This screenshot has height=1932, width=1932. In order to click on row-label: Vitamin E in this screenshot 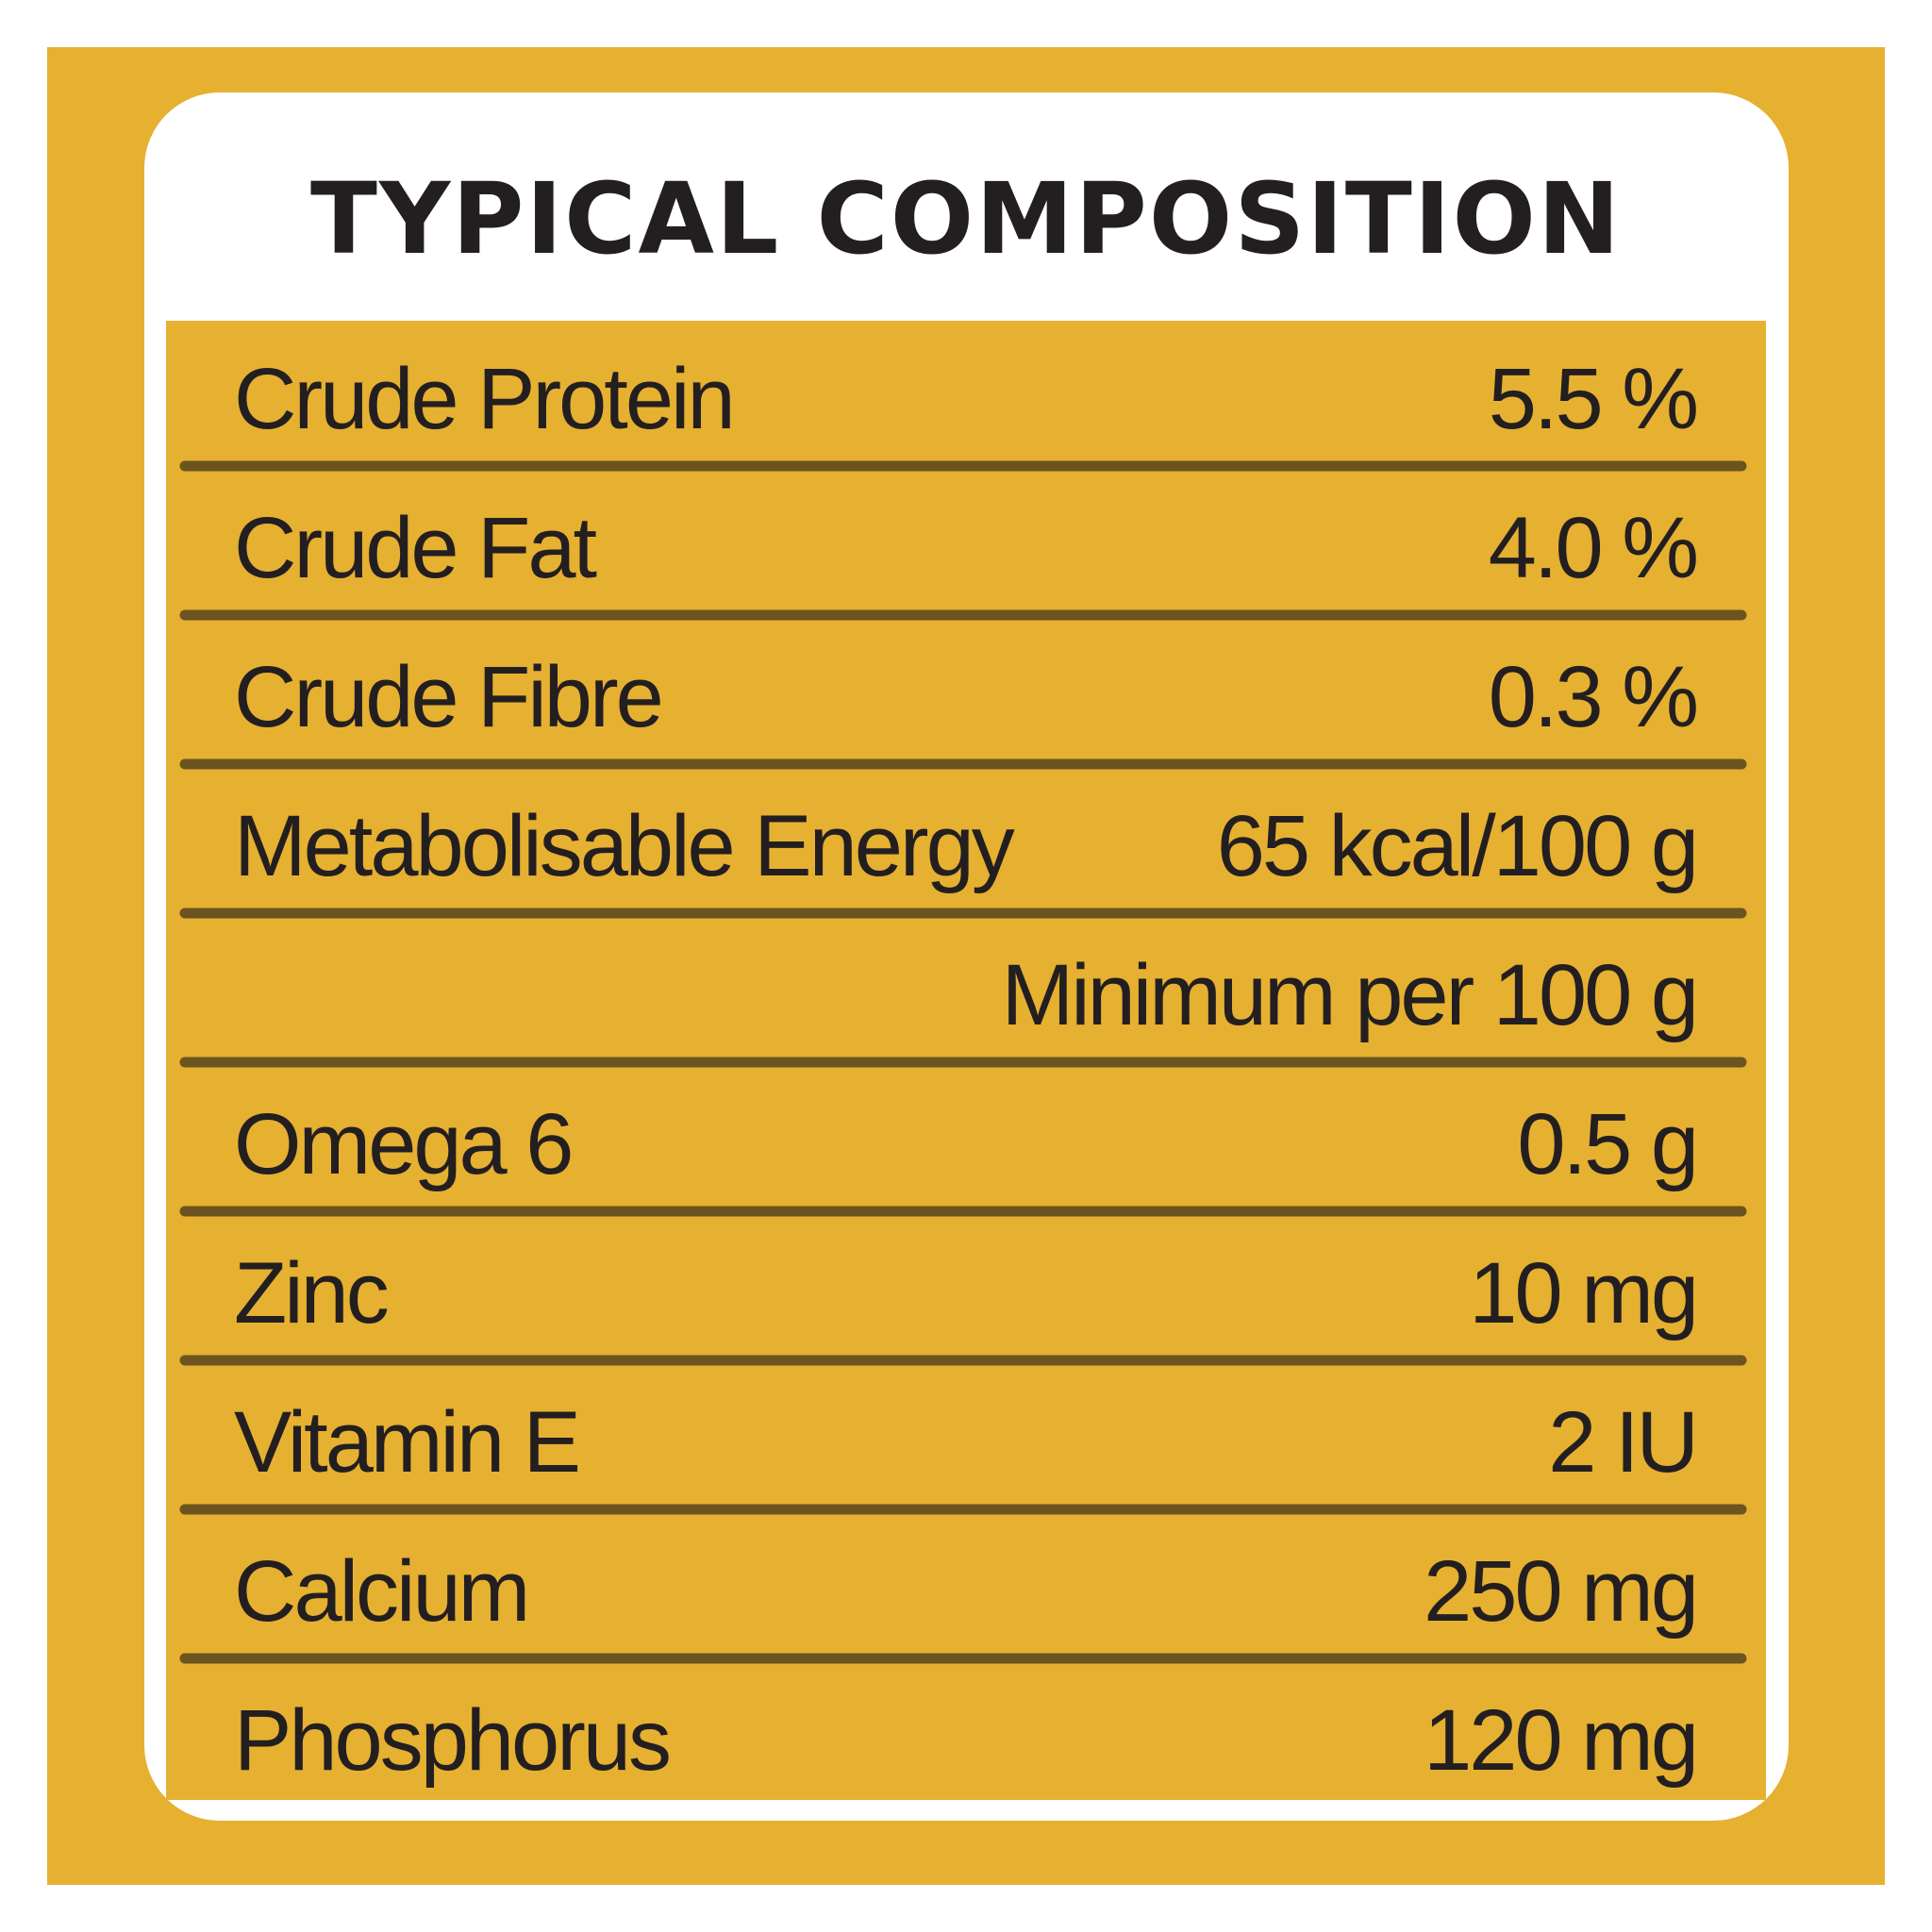, I will do `click(406, 1442)`.